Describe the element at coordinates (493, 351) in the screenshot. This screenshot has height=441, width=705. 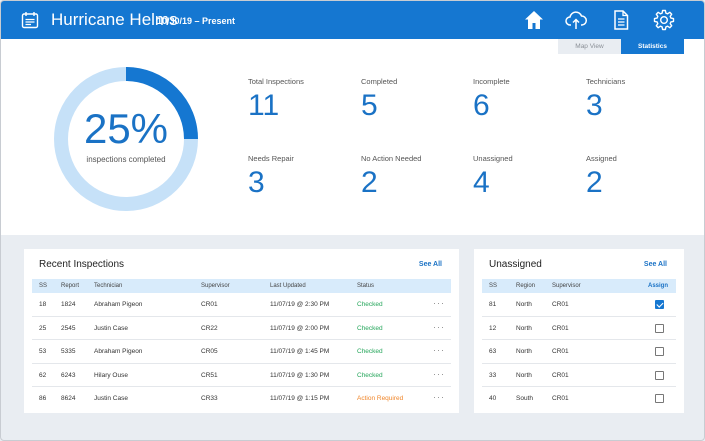
I see `cell-ss: 63` at that location.